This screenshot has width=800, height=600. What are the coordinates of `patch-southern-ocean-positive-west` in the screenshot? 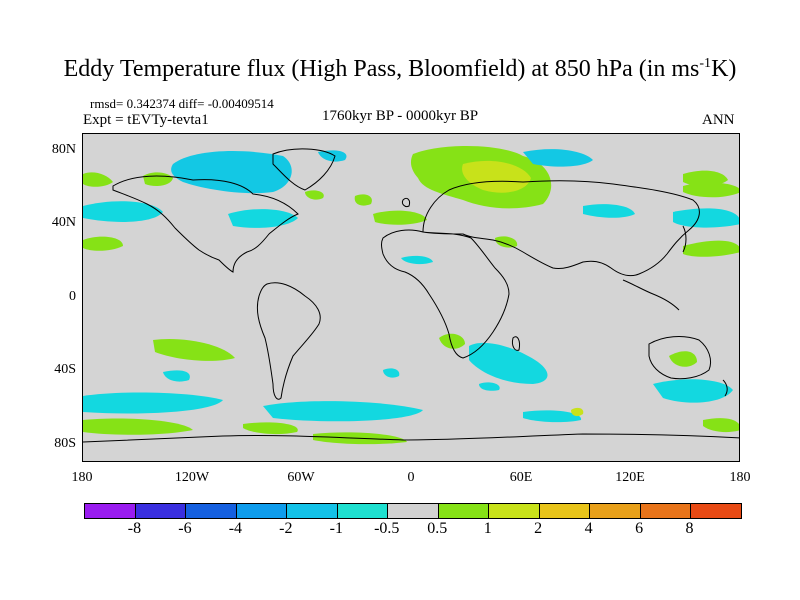 It's located at (138, 426).